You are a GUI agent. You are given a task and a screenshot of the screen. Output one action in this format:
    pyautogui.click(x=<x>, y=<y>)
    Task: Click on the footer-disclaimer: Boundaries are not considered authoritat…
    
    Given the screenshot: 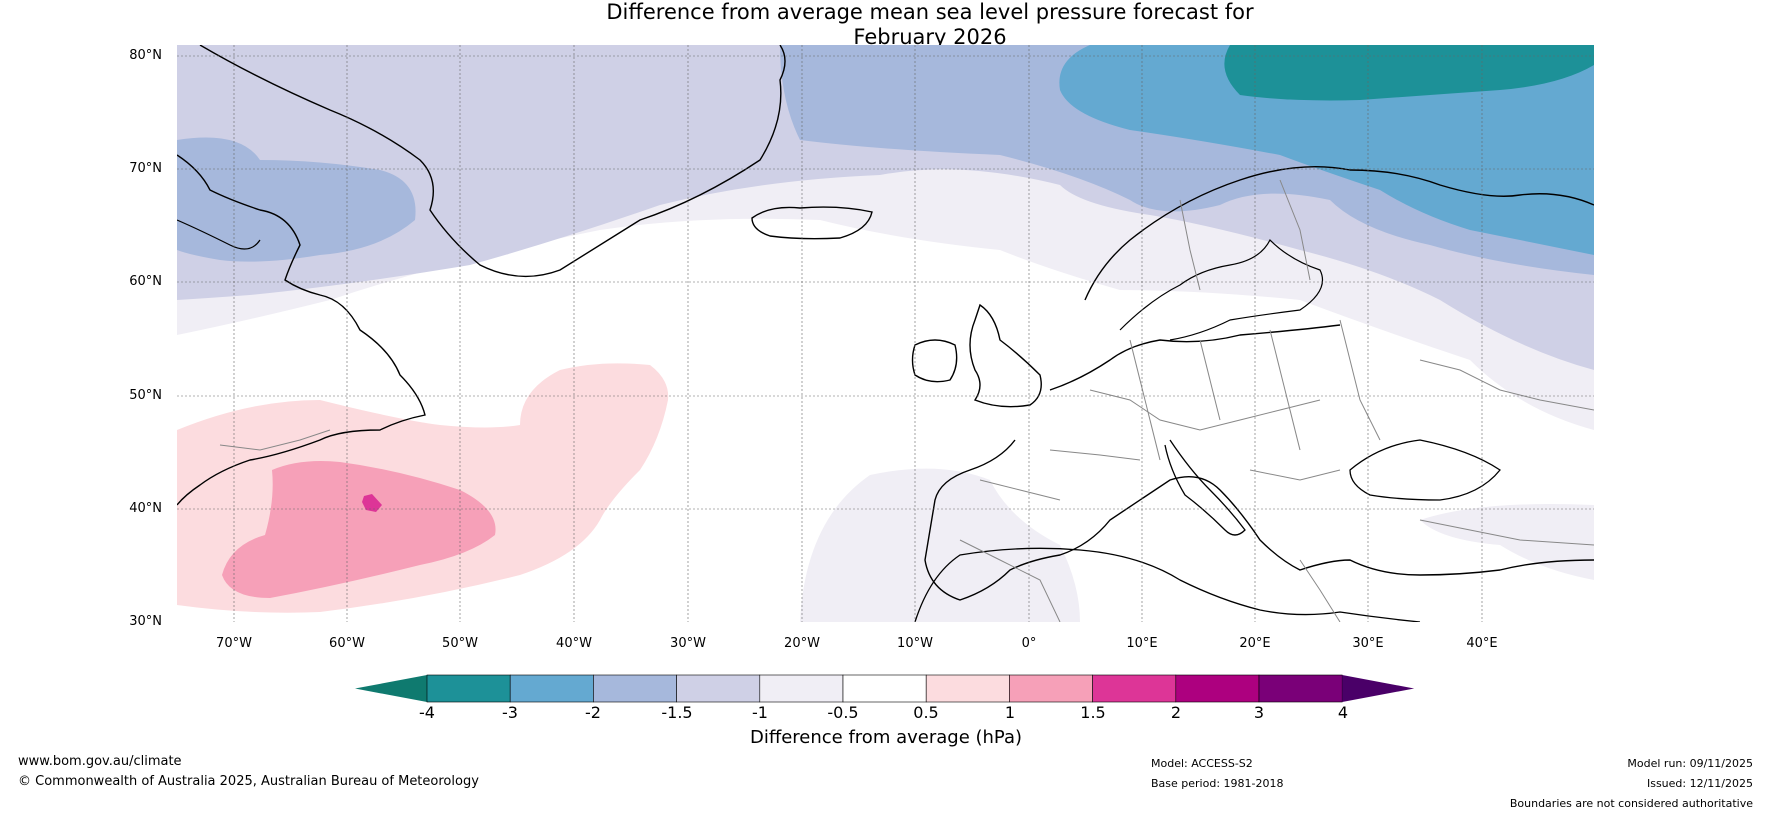 What is the action you would take?
    pyautogui.click(x=1631, y=803)
    